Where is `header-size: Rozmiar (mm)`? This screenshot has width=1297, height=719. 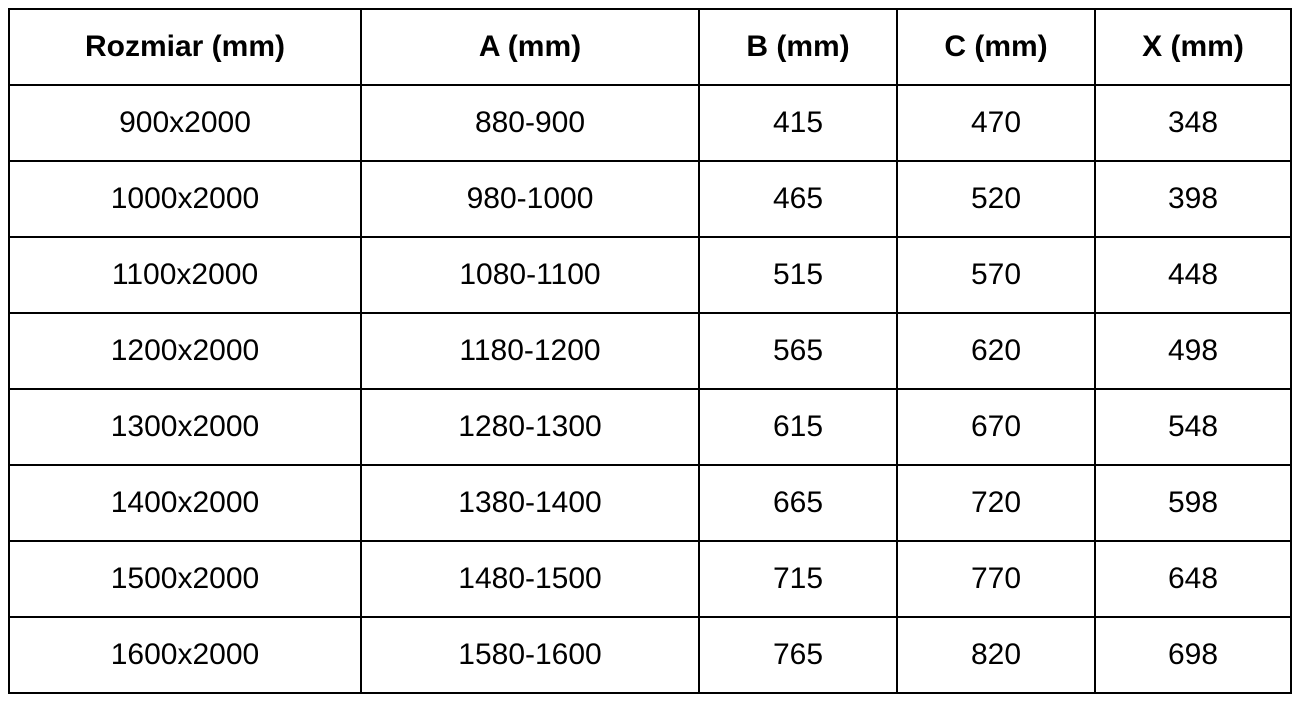 header-size: Rozmiar (mm) is located at coordinates (185, 47).